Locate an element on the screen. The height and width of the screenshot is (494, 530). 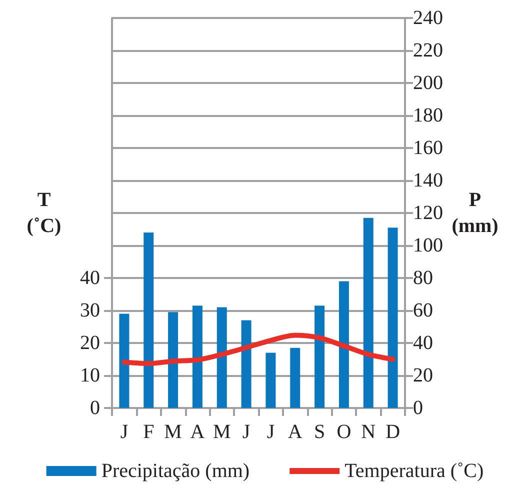
y2-tick-label: 220 is located at coordinates (428, 51).